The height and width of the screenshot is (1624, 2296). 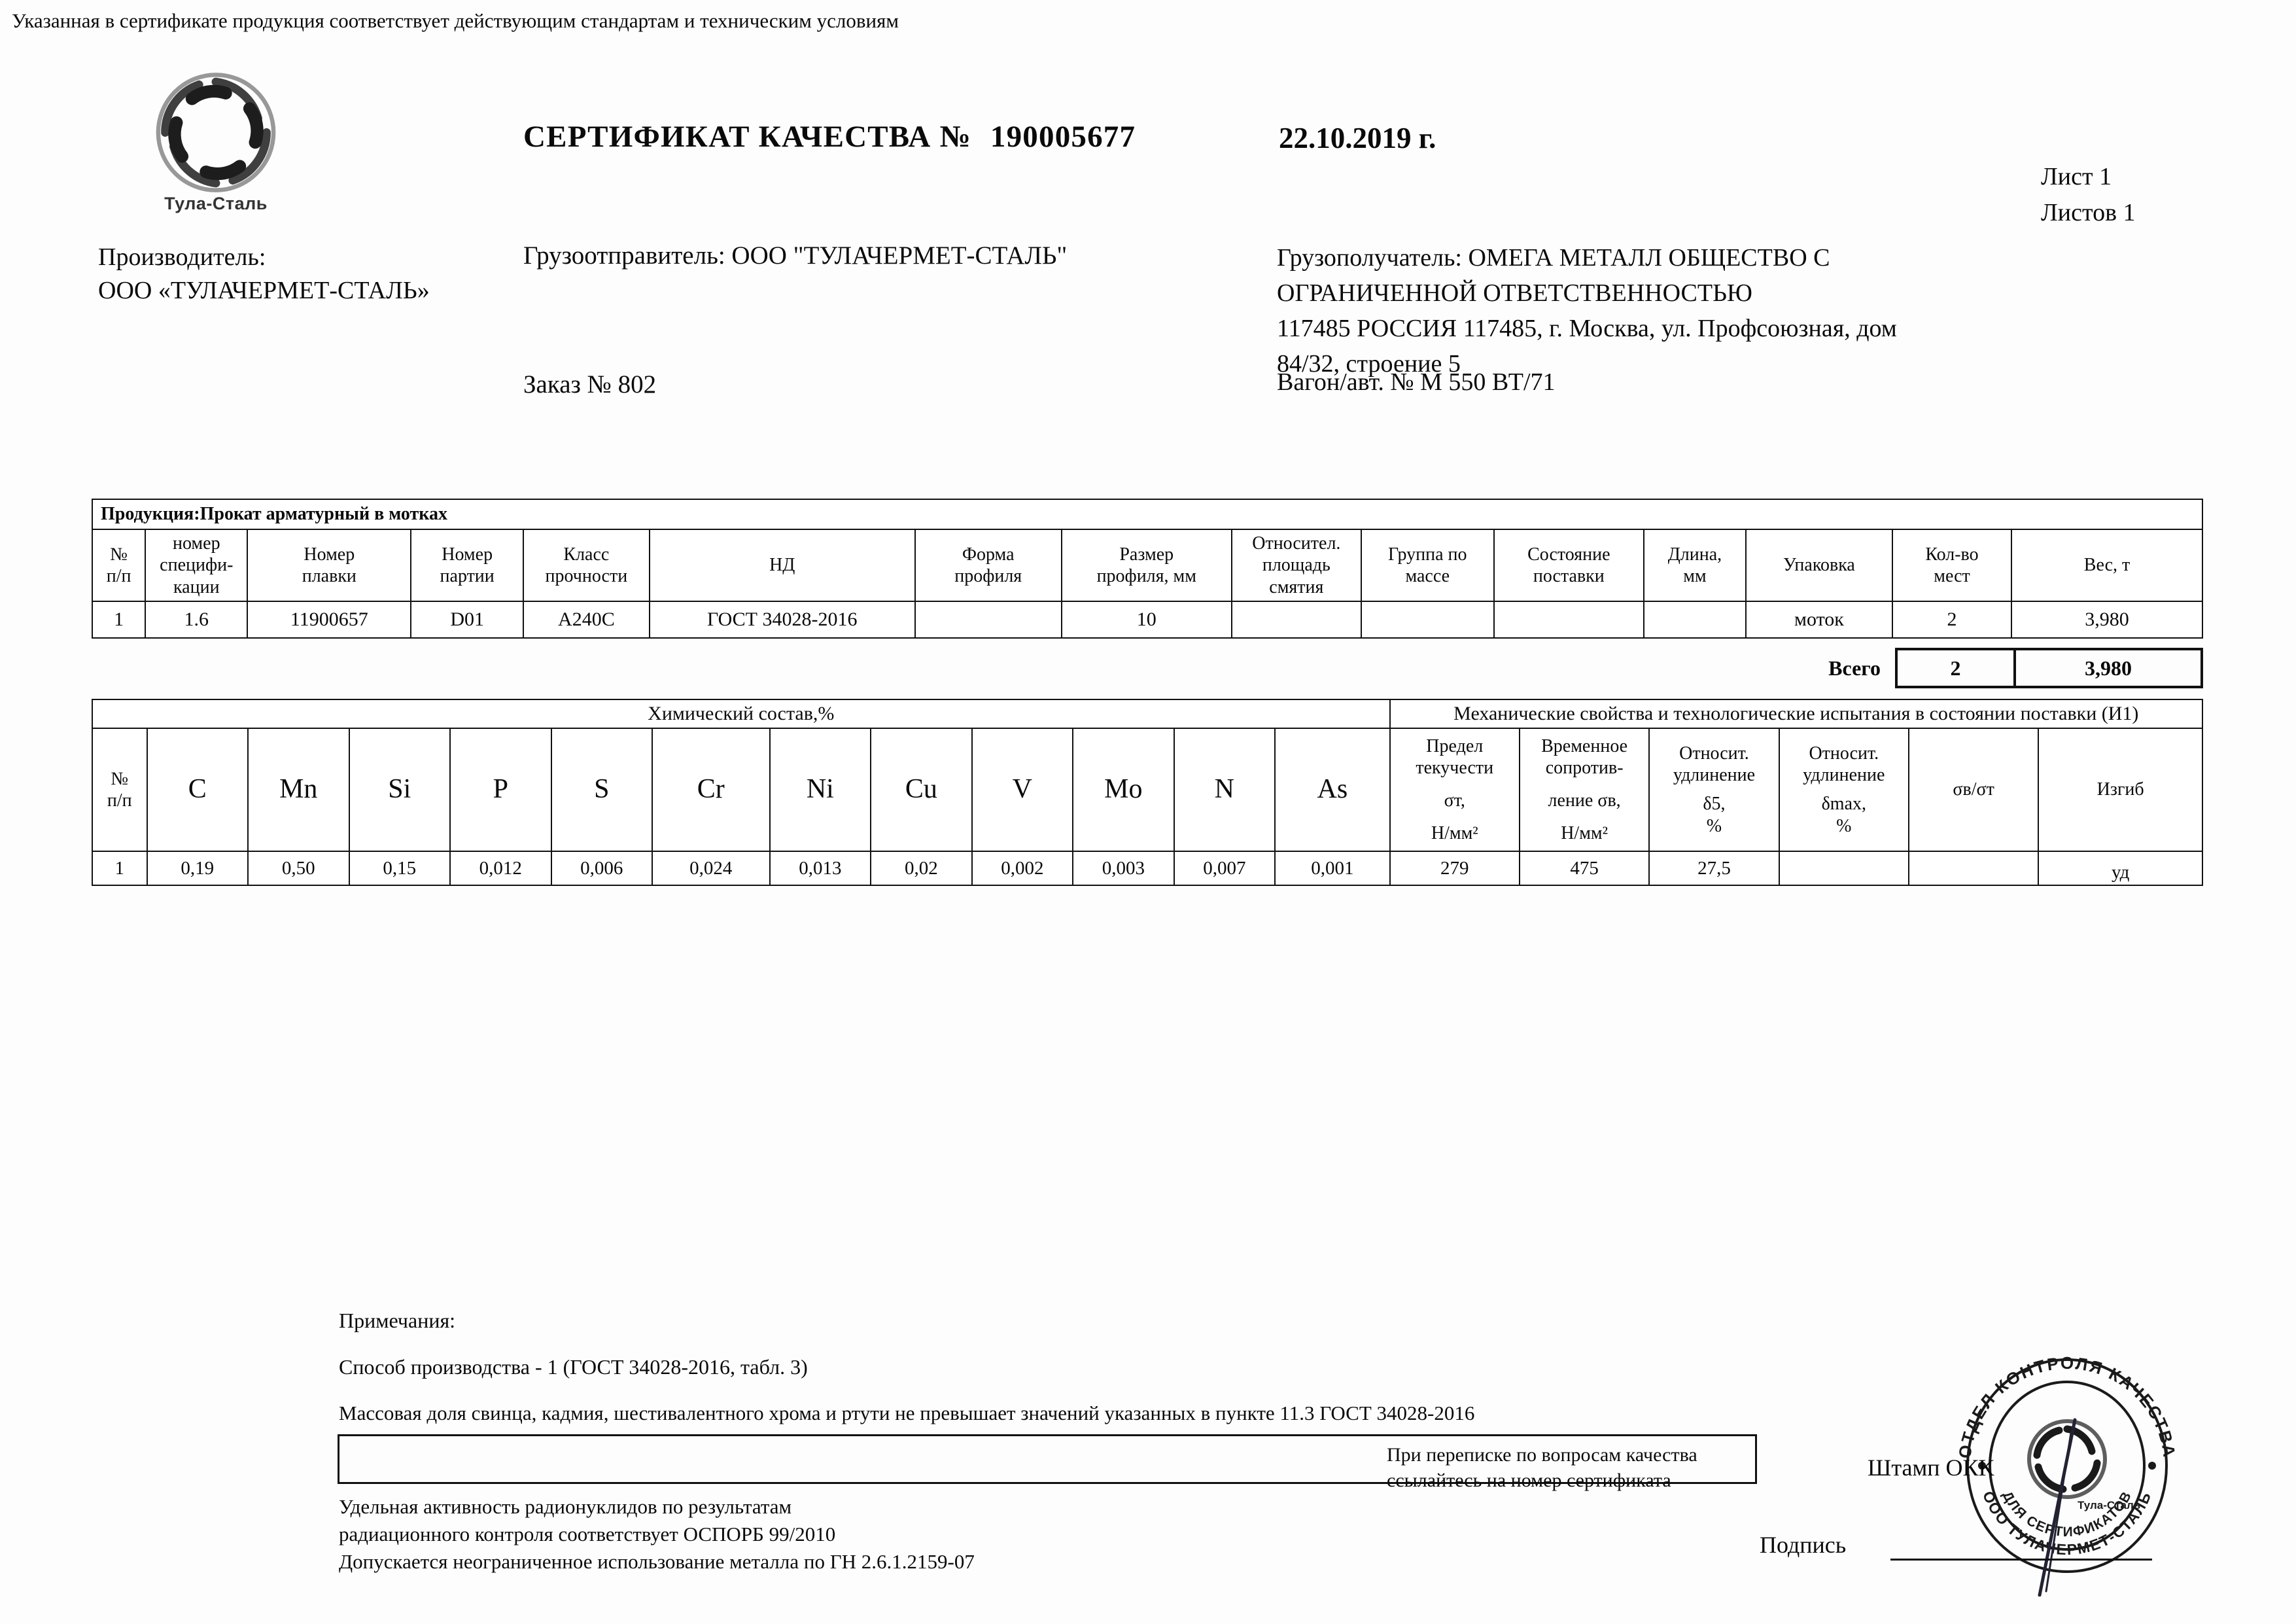 I want to click on col-state-l1: Состояние, so click(x=1568, y=554).